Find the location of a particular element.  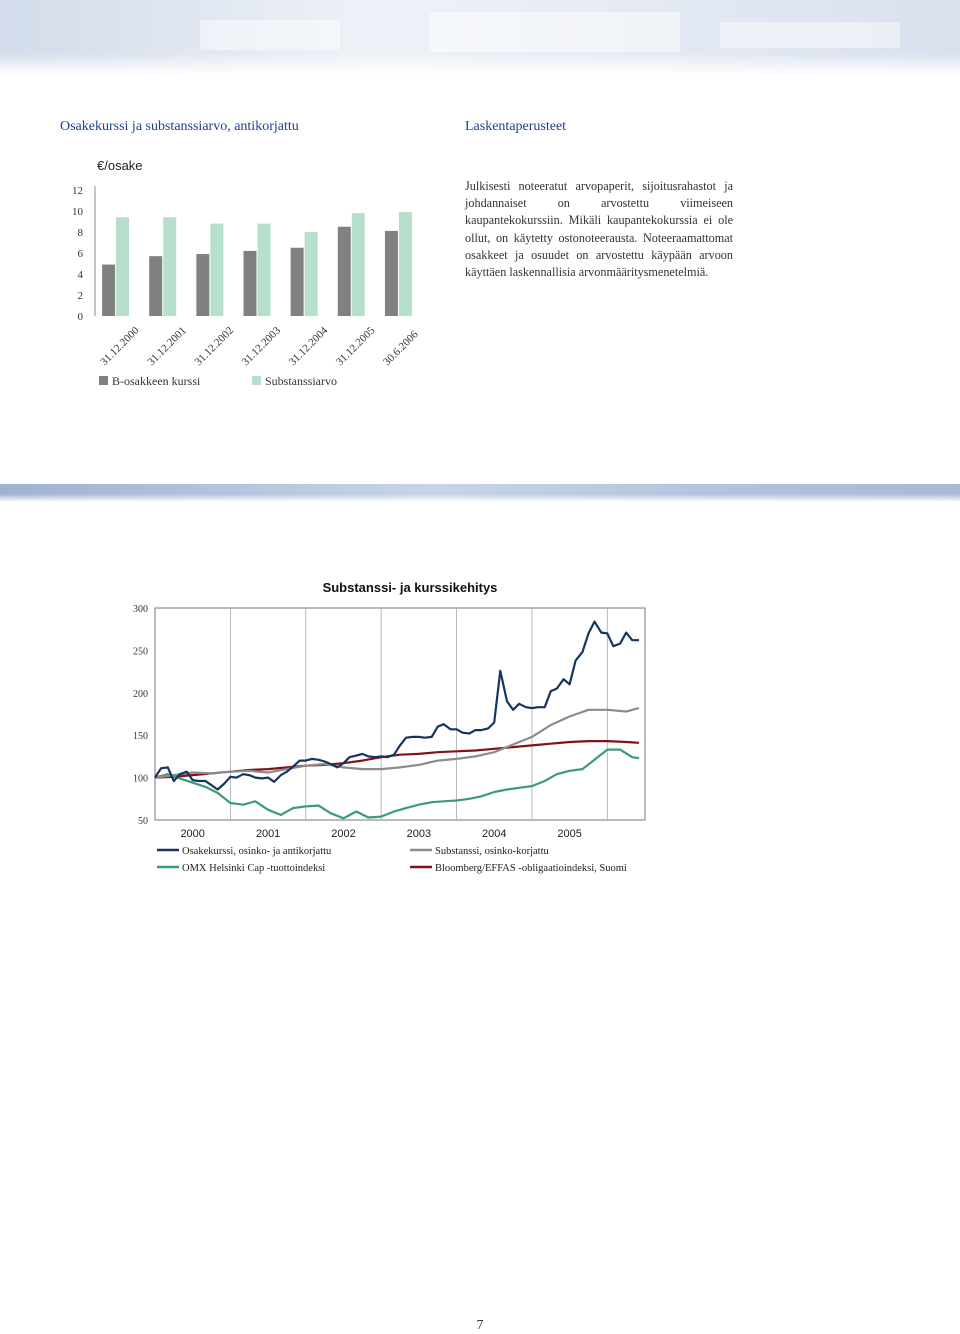

section-title: Laskentaperusteet is located at coordinates (516, 126).